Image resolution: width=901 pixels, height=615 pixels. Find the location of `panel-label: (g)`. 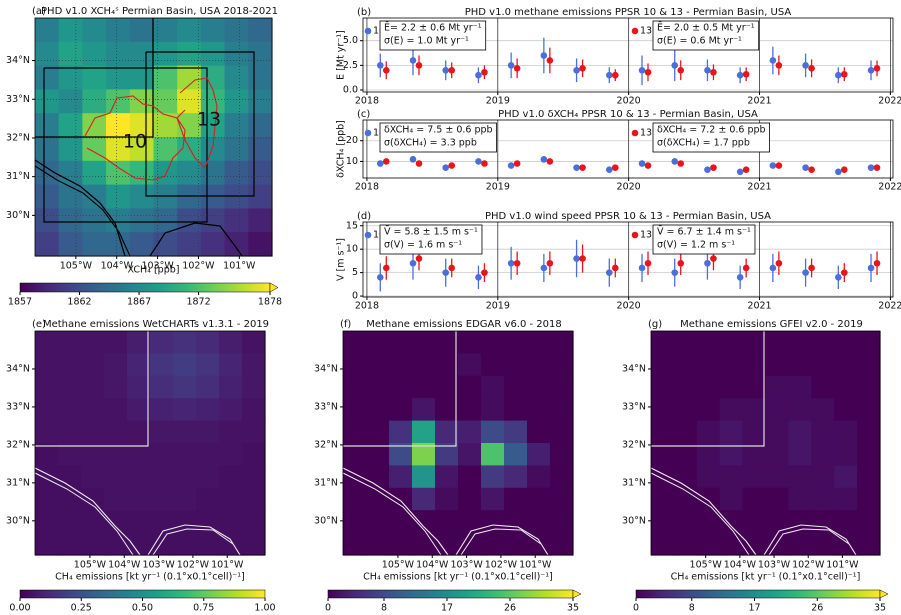

panel-label: (g) is located at coordinates (655, 324).